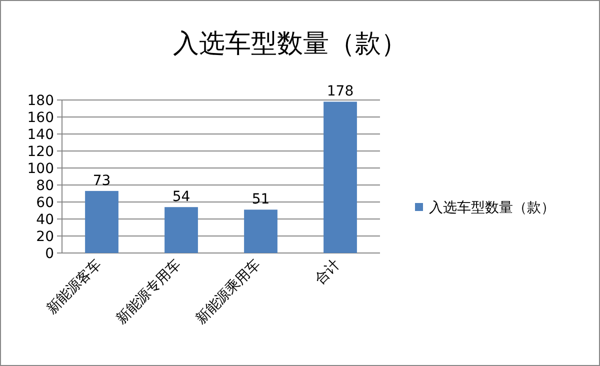 Image resolution: width=600 pixels, height=366 pixels. I want to click on chart-title: 入选车型数量（款）, so click(290, 44).